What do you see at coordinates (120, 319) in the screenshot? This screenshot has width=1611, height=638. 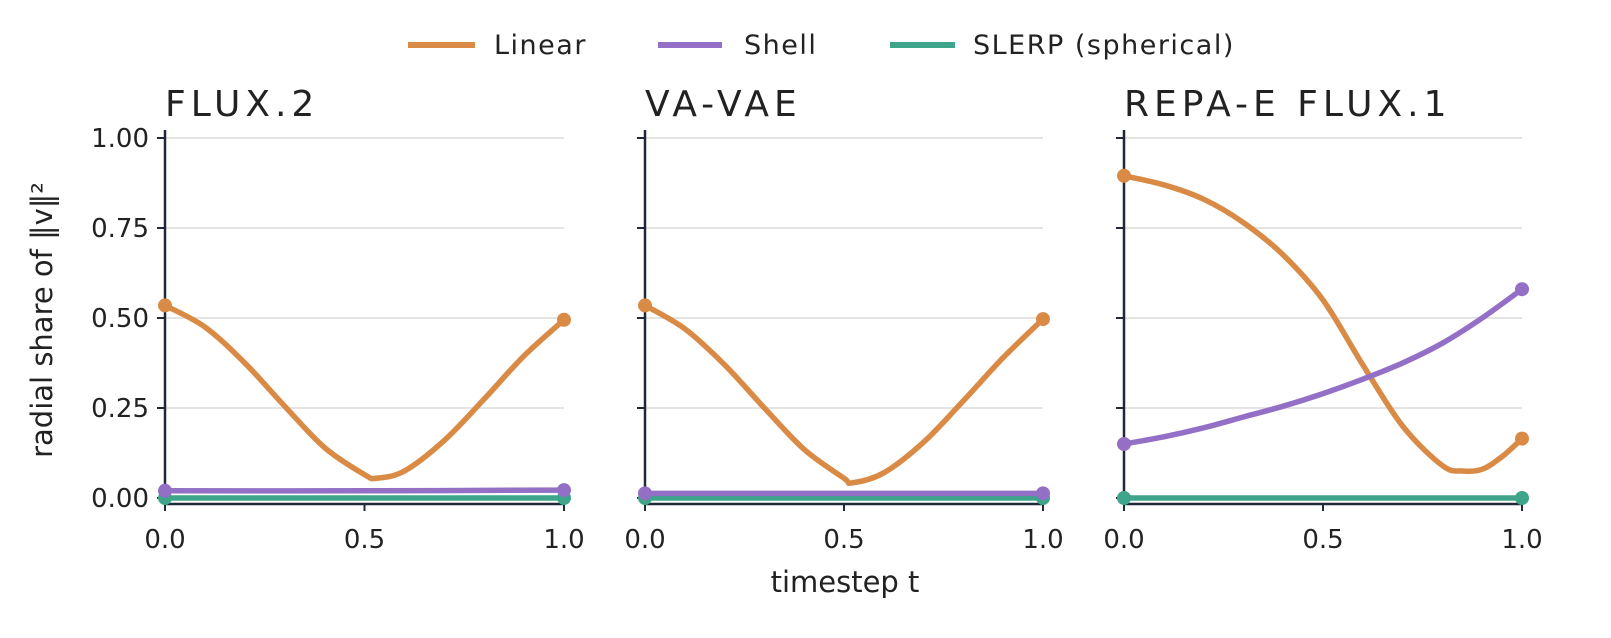 I see `y-tick-label: 0.50` at bounding box center [120, 319].